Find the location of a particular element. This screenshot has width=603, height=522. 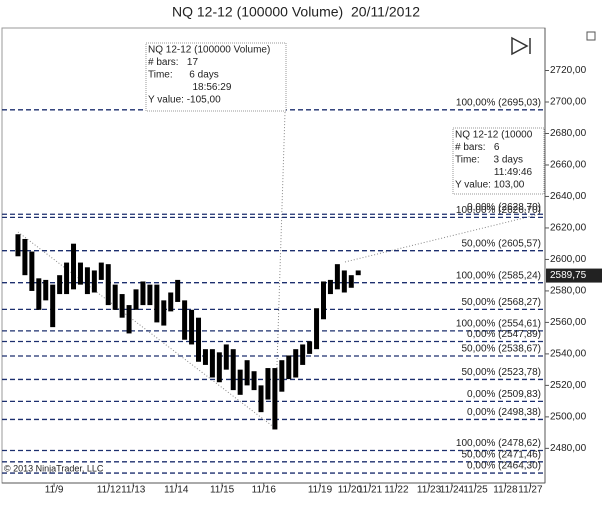

play-icon is located at coordinates (521, 46).